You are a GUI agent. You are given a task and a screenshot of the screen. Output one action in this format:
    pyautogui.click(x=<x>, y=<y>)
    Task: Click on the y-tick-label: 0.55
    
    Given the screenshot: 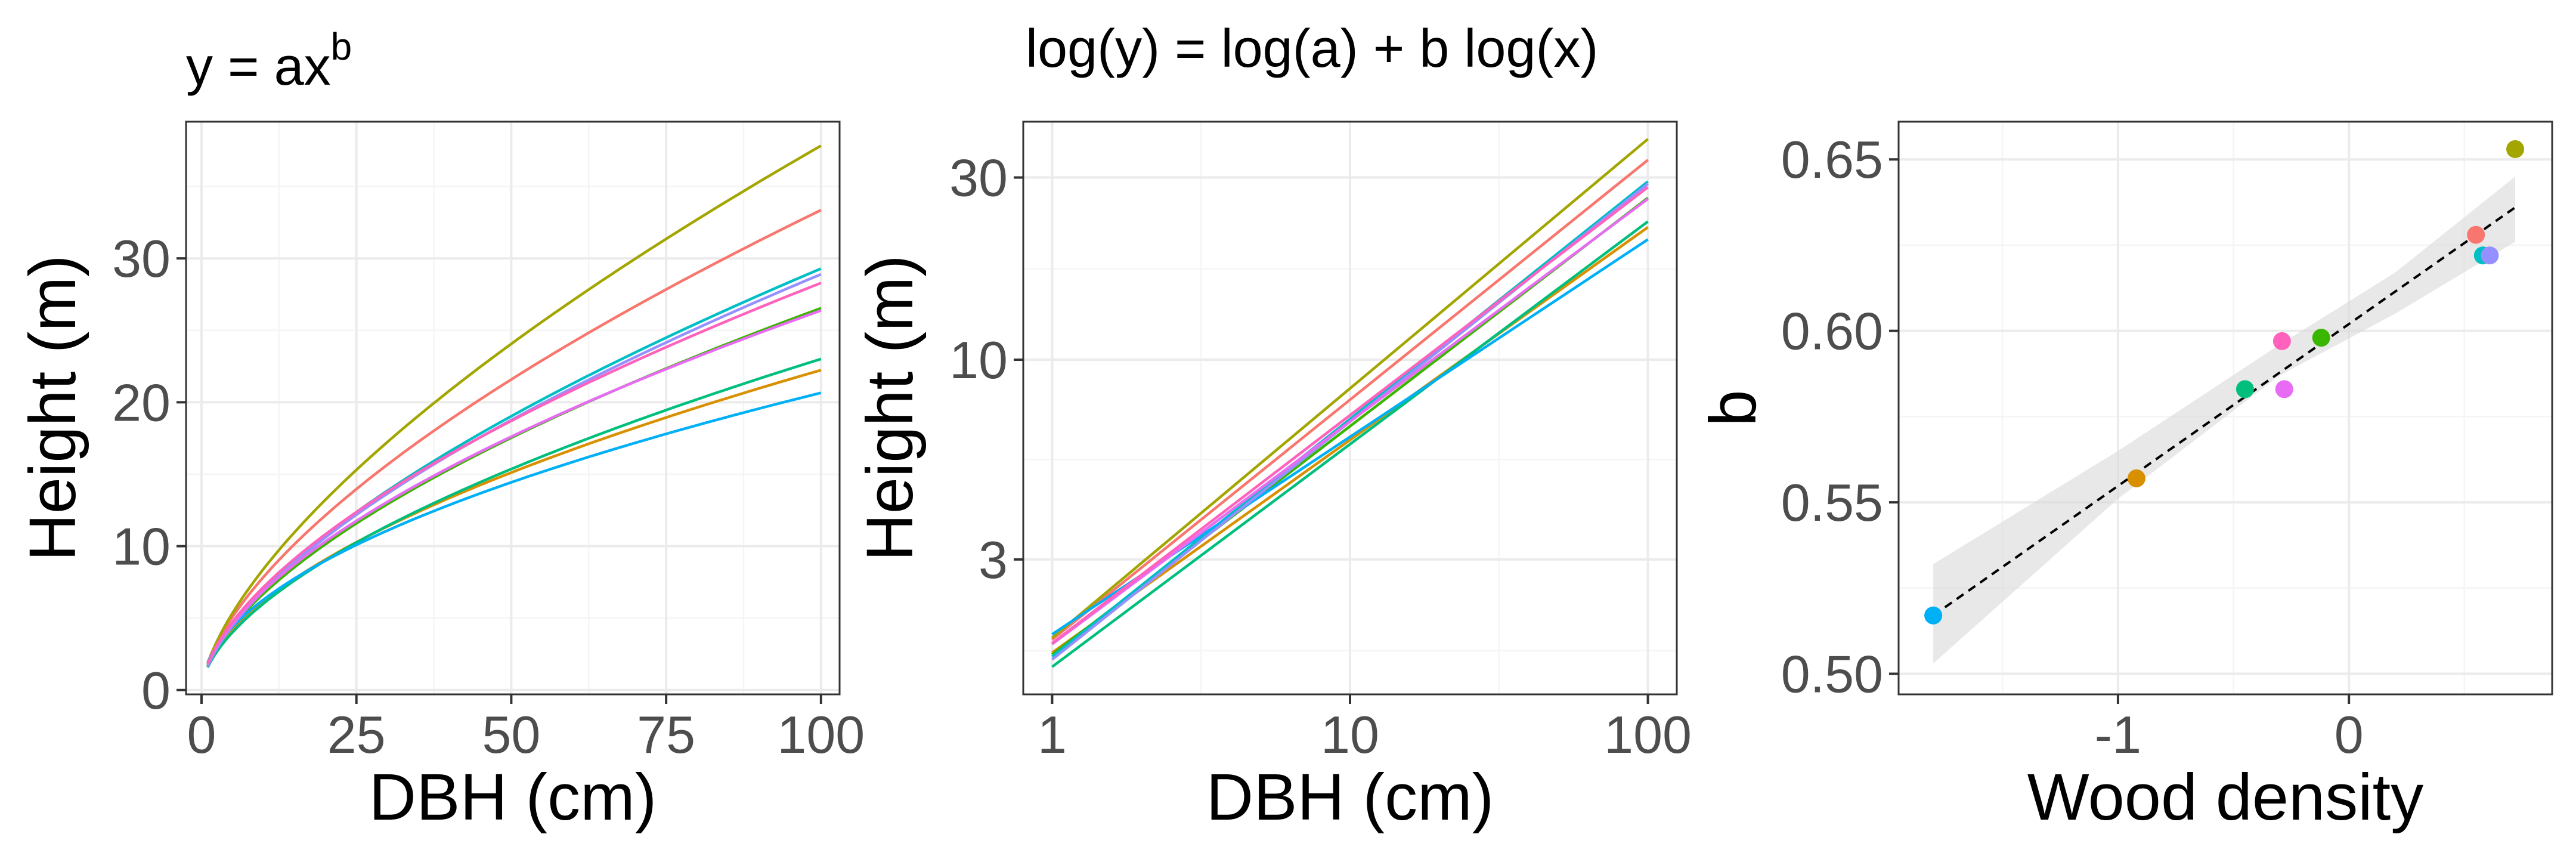 What is the action you would take?
    pyautogui.click(x=1832, y=502)
    